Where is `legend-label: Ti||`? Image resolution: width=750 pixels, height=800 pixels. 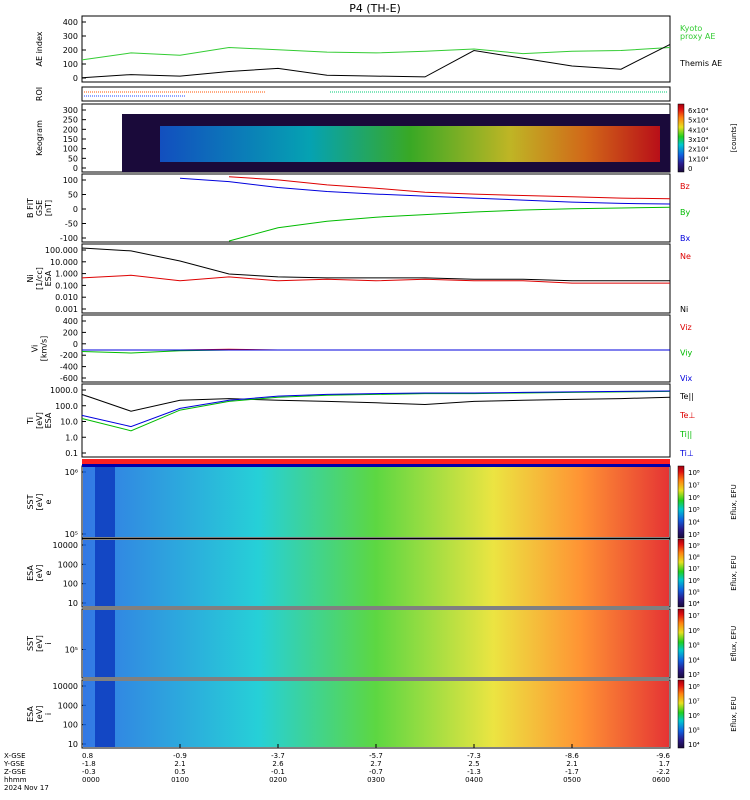
legend-label: Ti|| is located at coordinates (685, 434).